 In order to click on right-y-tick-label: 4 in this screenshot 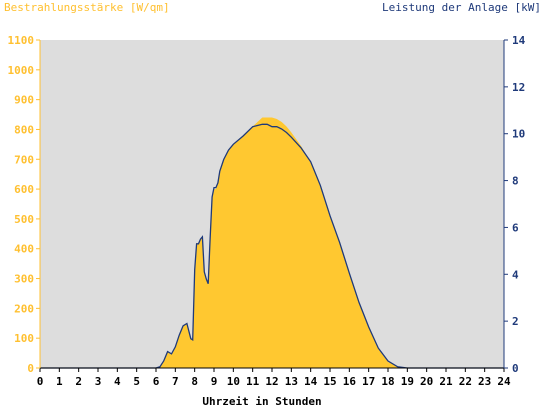, I will do `click(515, 274)`.